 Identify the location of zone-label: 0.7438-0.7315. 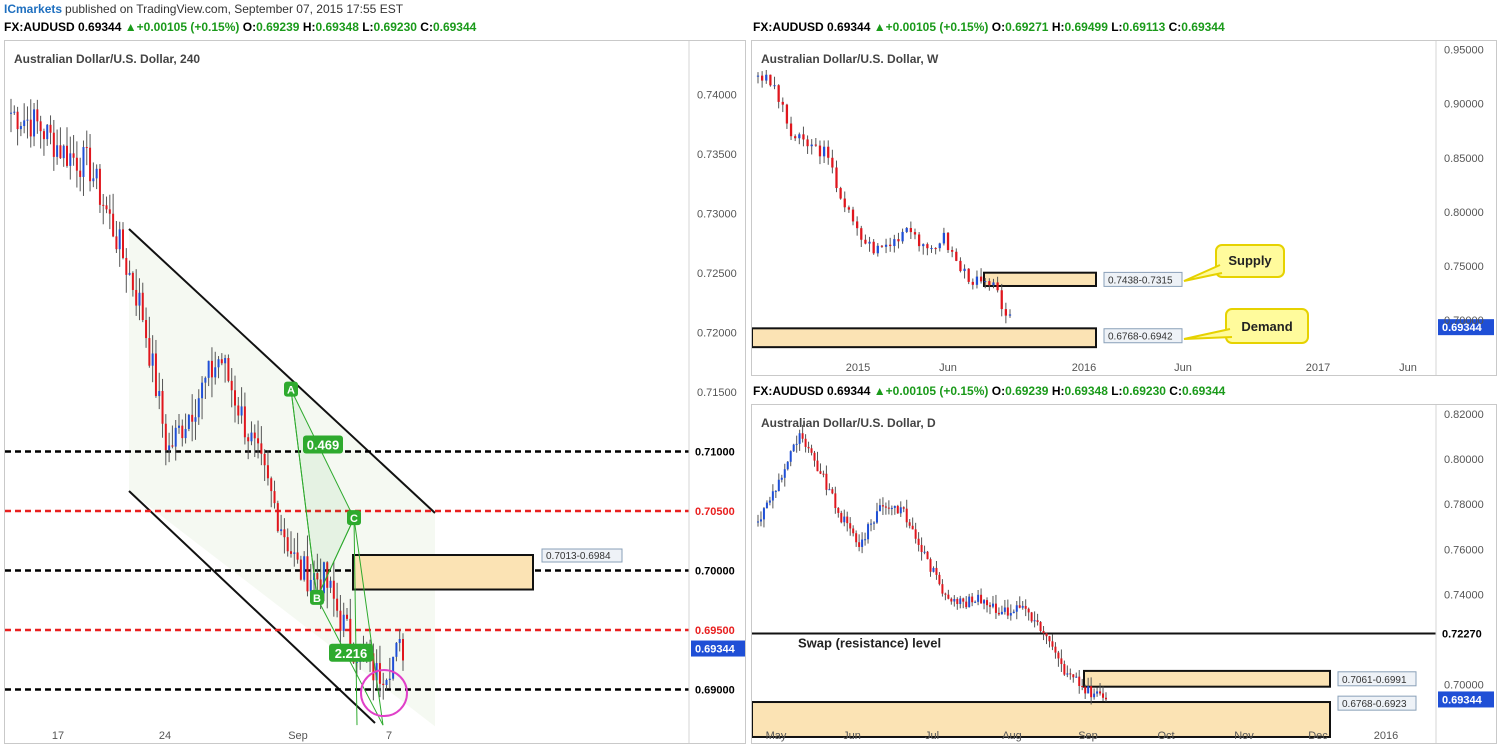
(1140, 280).